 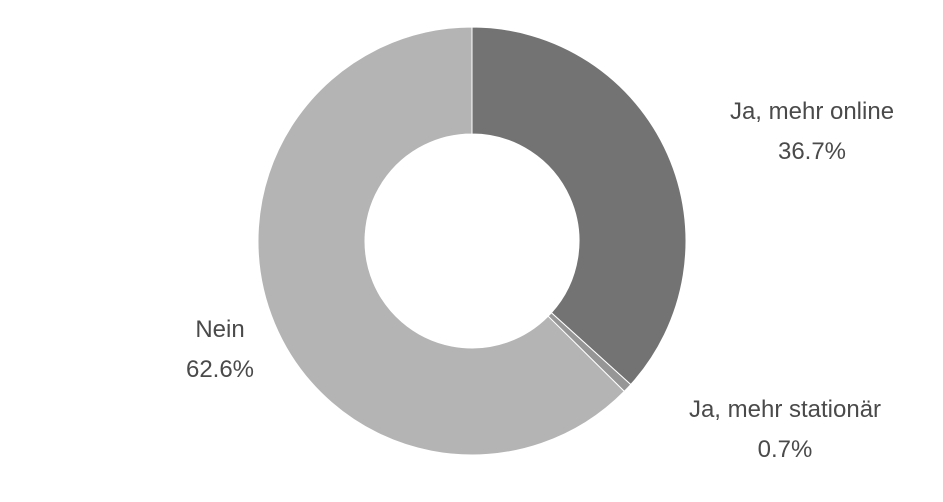 What do you see at coordinates (785, 449) in the screenshot?
I see `slice-label-ja-mehr-stationaer-value: 0.7%` at bounding box center [785, 449].